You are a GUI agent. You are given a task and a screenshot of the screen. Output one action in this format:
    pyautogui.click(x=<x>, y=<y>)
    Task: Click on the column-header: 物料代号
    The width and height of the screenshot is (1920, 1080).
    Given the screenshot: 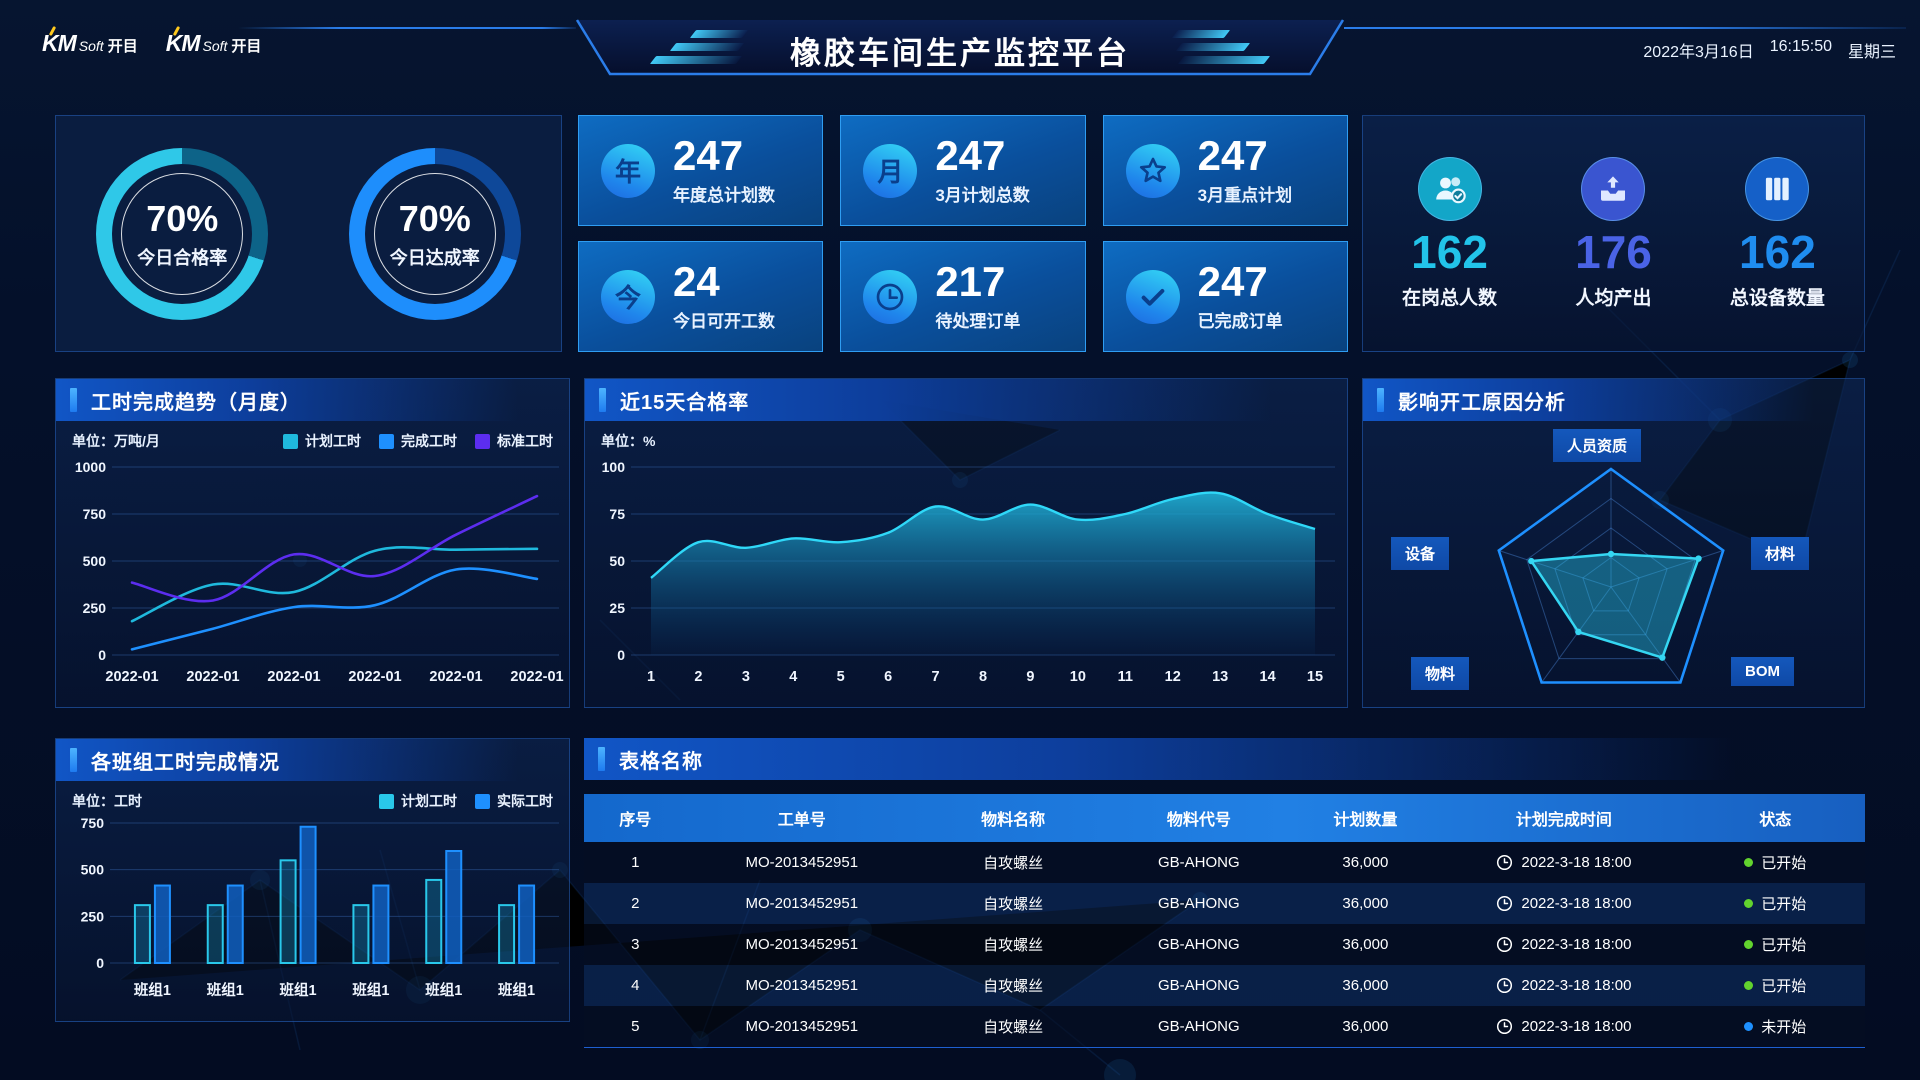 What is the action you would take?
    pyautogui.click(x=1198, y=820)
    